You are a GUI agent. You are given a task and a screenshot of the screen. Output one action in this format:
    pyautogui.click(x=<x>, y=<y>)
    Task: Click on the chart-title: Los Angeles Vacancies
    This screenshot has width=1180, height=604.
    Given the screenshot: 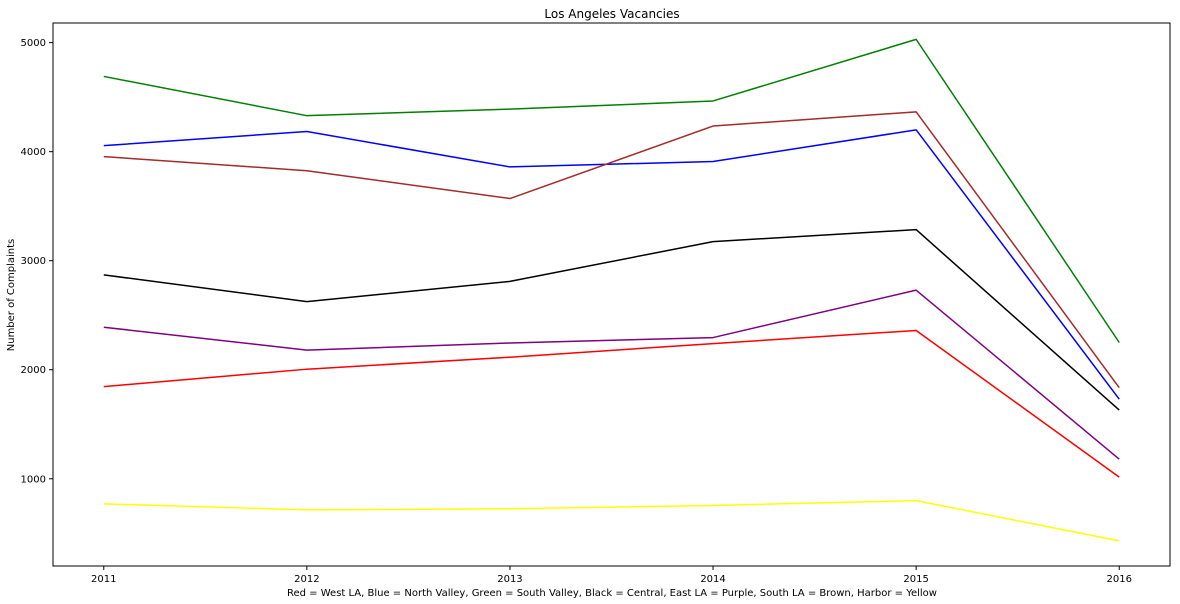 What is the action you would take?
    pyautogui.click(x=611, y=14)
    